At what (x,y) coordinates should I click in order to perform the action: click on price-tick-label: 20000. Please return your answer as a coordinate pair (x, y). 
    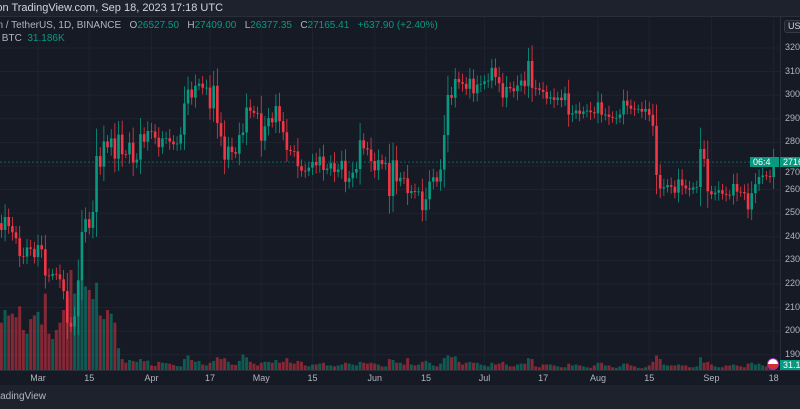
    Looking at the image, I should click on (792, 330).